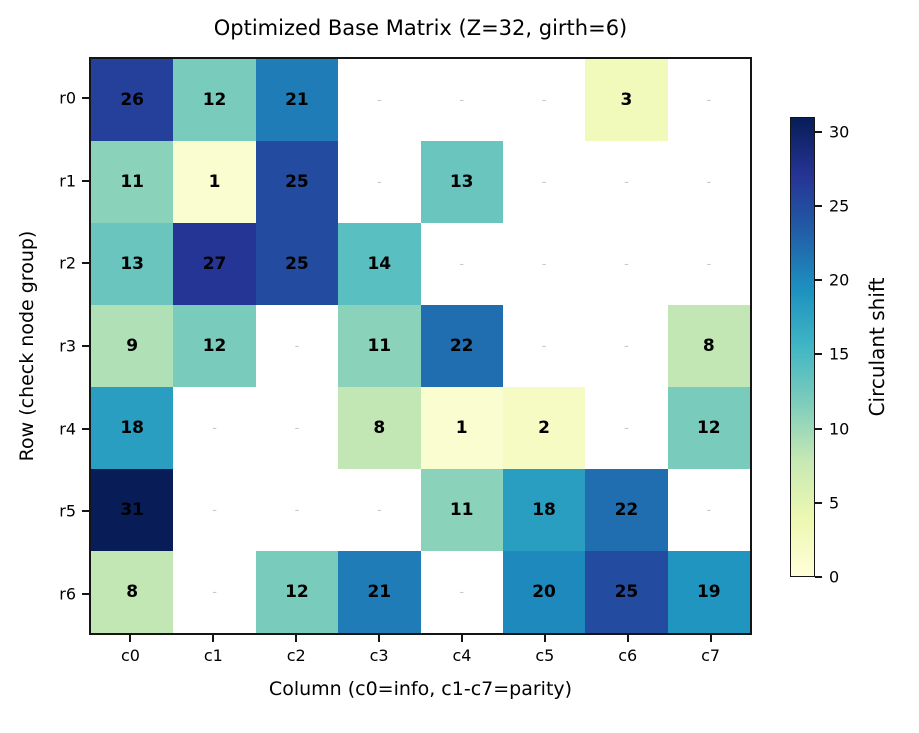 The image size is (919, 733). What do you see at coordinates (67, 98) in the screenshot?
I see `y-tick-label: r0` at bounding box center [67, 98].